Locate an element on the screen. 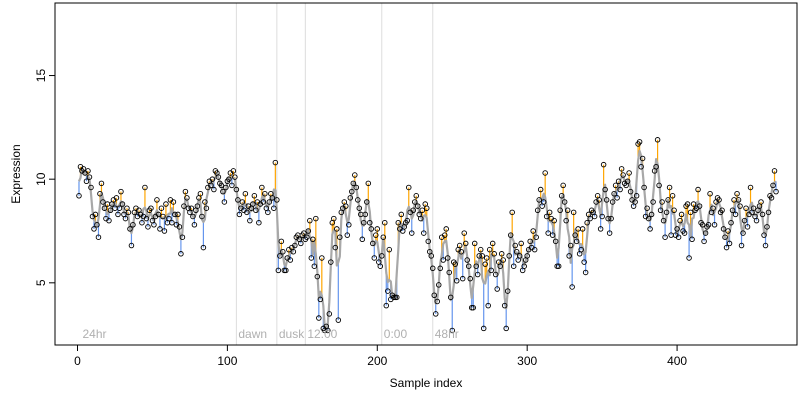 The image size is (800, 400). y-axis-title: Expression is located at coordinates (16, 173).